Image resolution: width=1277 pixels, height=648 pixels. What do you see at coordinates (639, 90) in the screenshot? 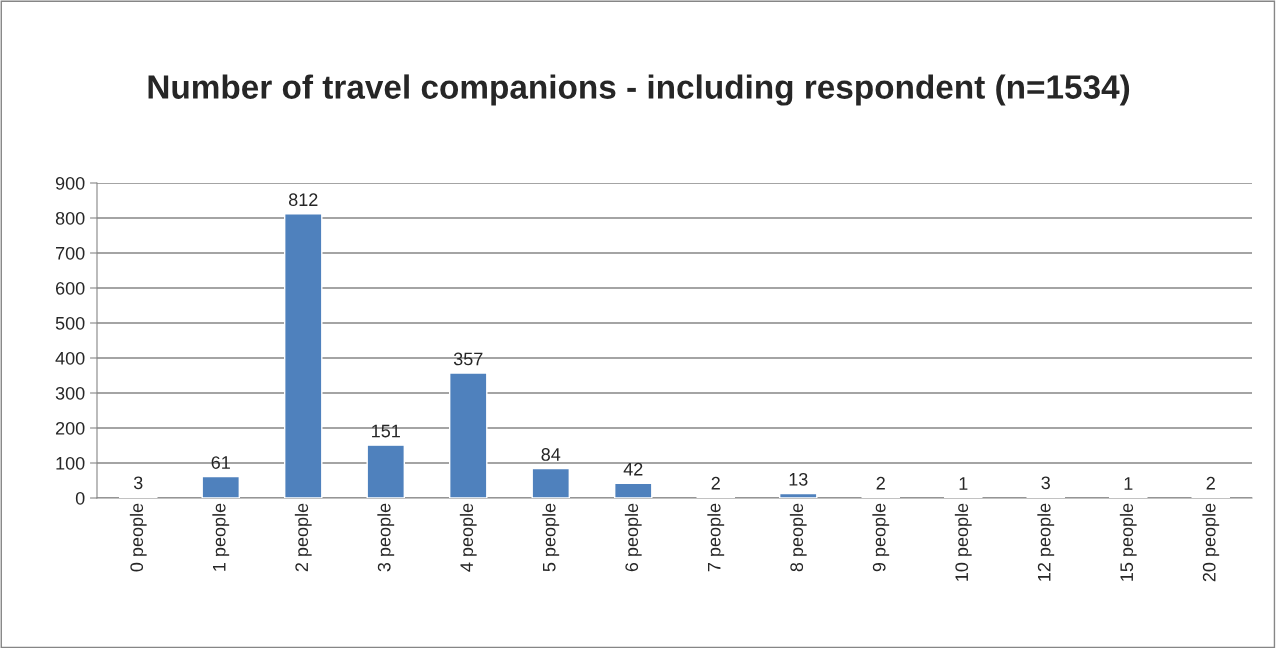
I see `chart-title: Number of travel companions - including respondent (n=1534)` at bounding box center [639, 90].